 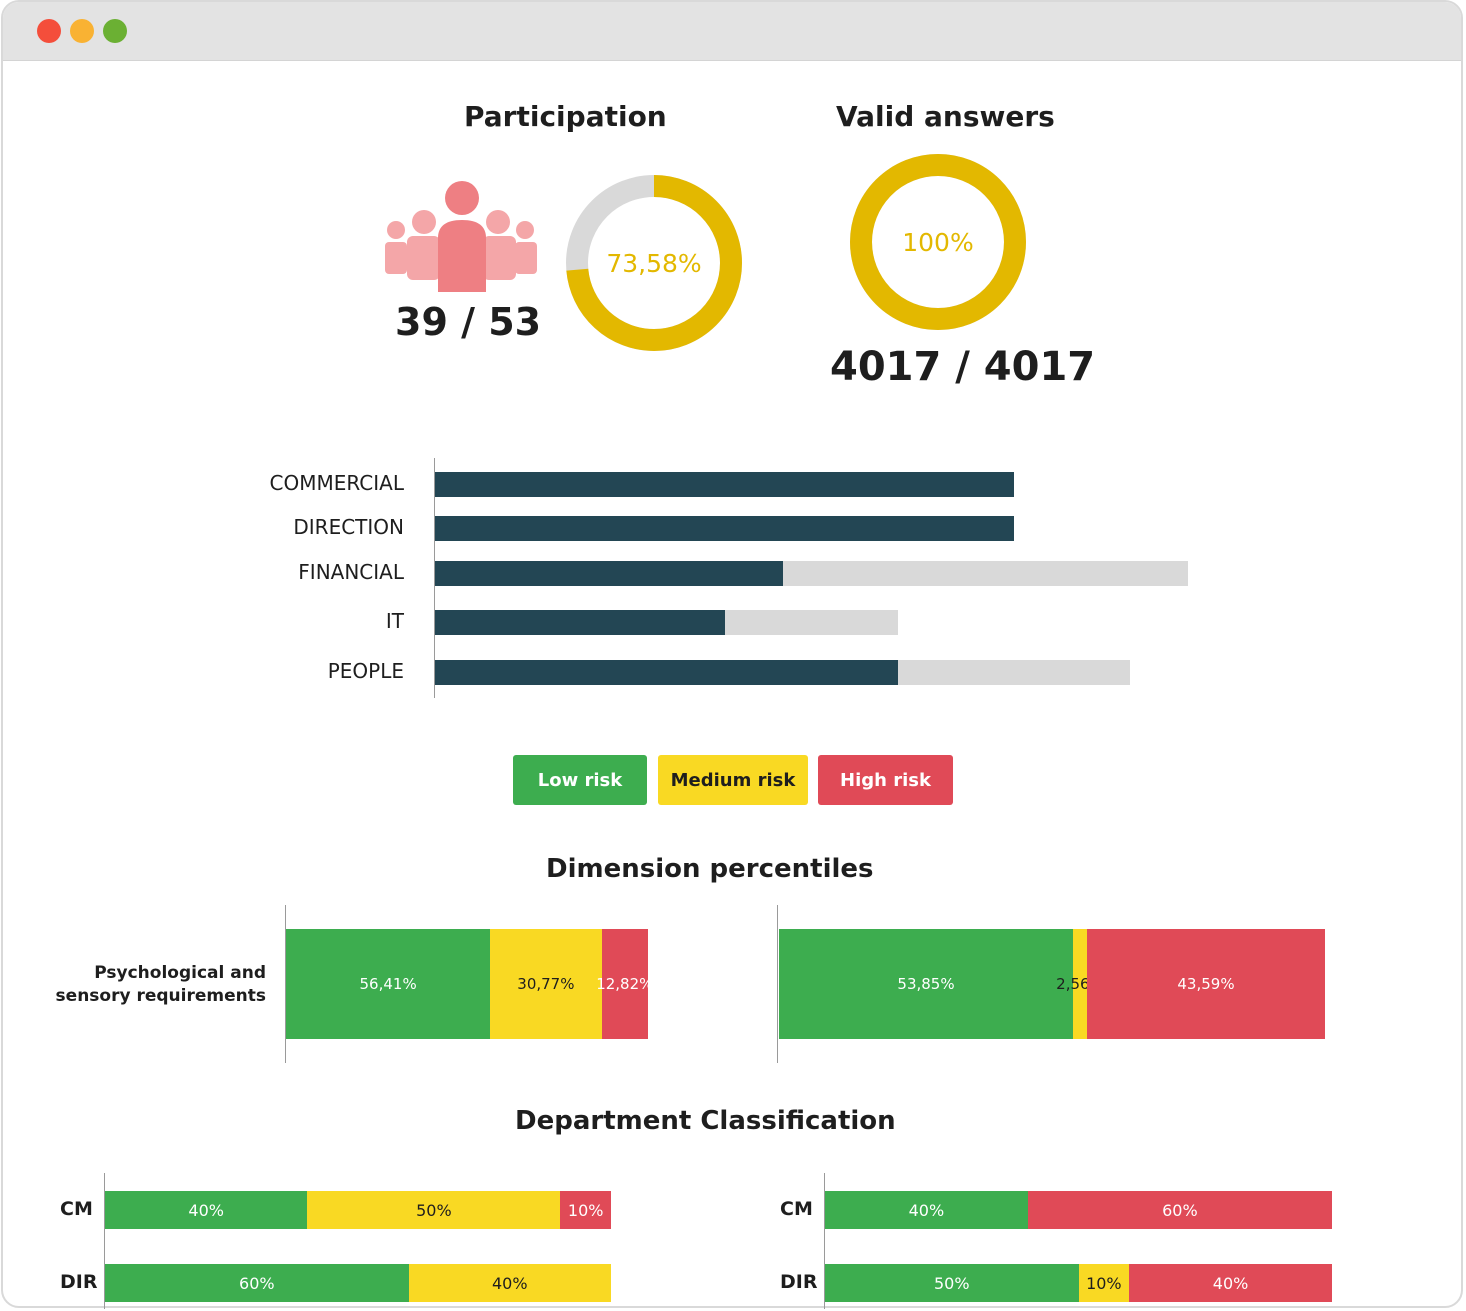 I want to click on minimize-window-button, so click(x=82, y=31).